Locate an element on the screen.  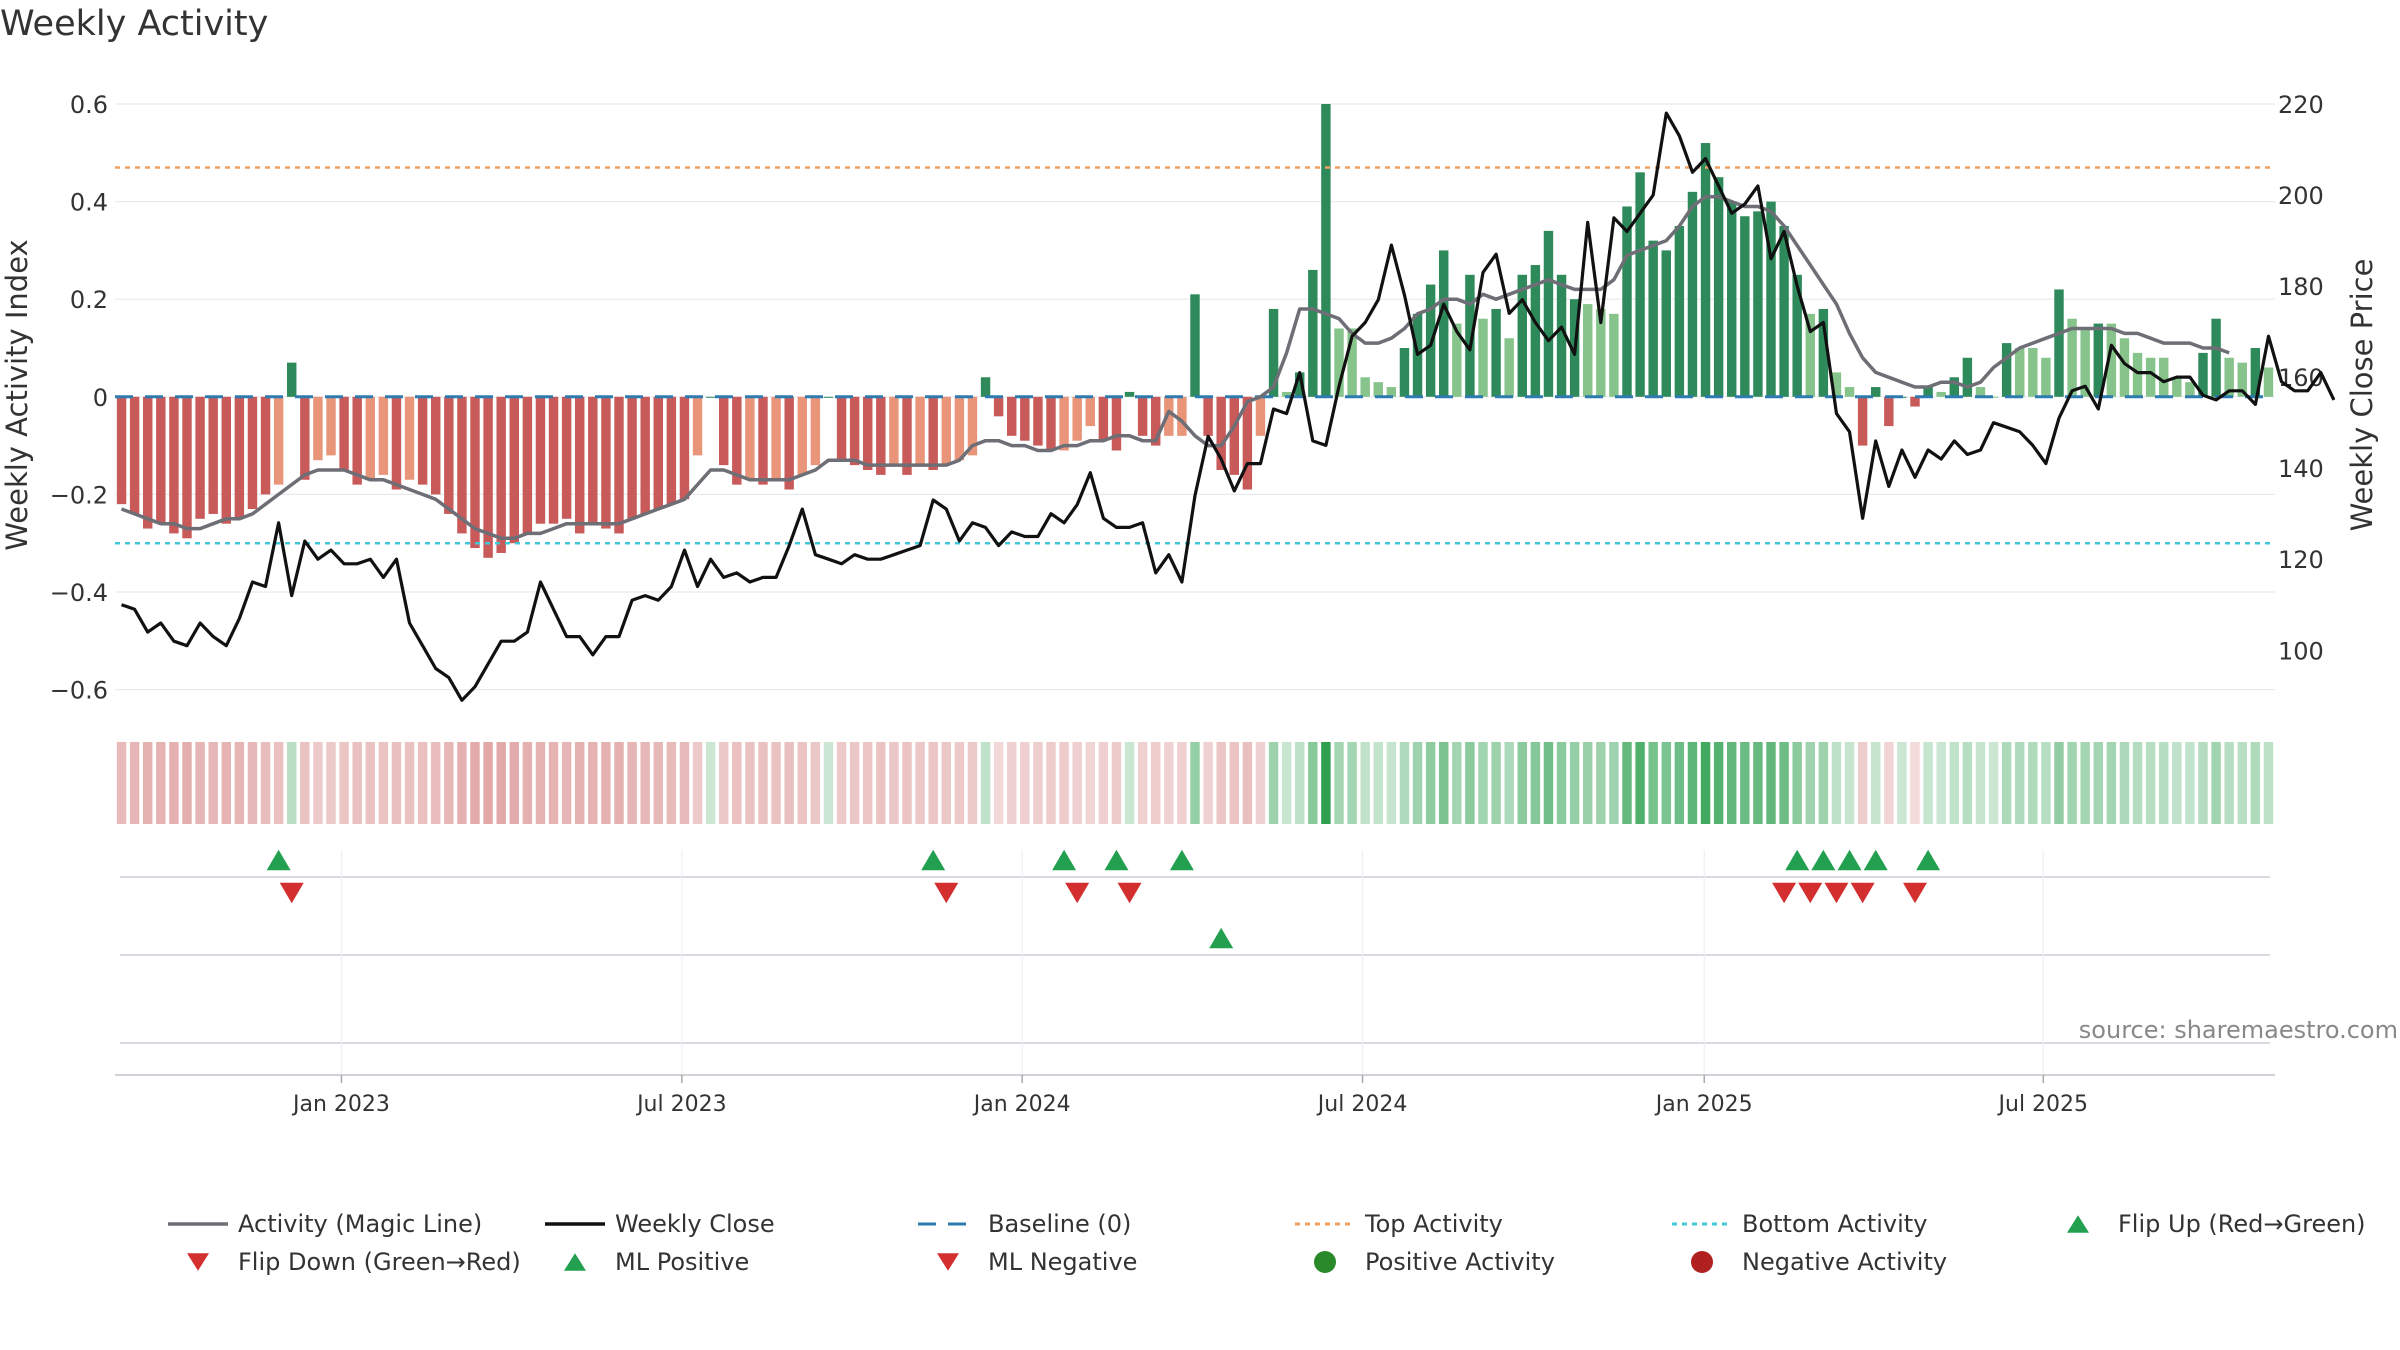
ml-positive-marker is located at coordinates (1221, 938).